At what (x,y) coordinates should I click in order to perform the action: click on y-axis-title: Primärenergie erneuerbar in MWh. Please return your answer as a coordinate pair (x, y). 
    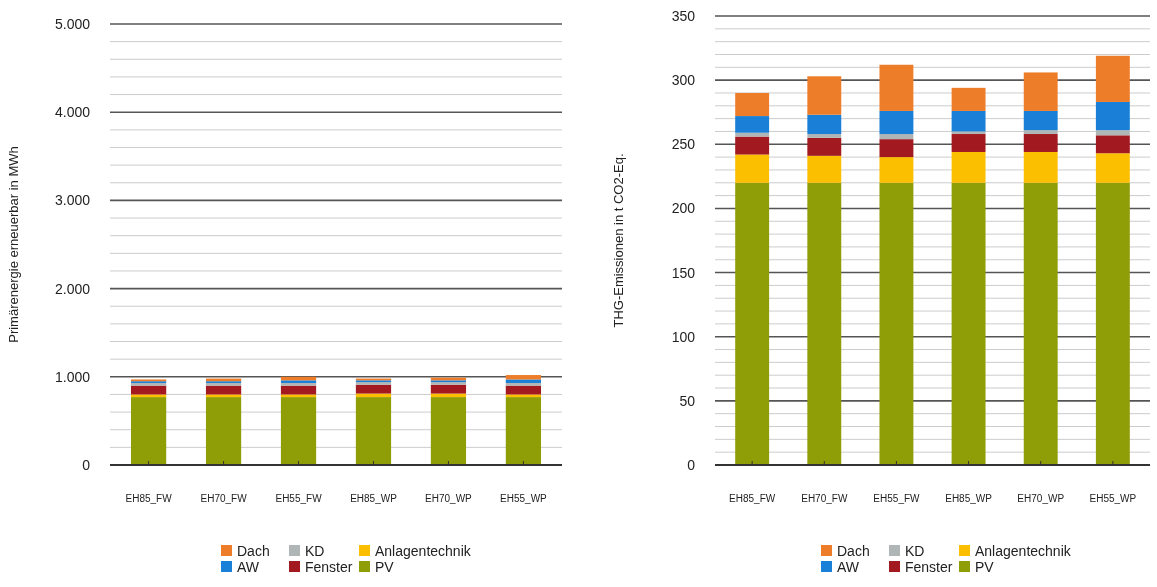
    Looking at the image, I should click on (13, 244).